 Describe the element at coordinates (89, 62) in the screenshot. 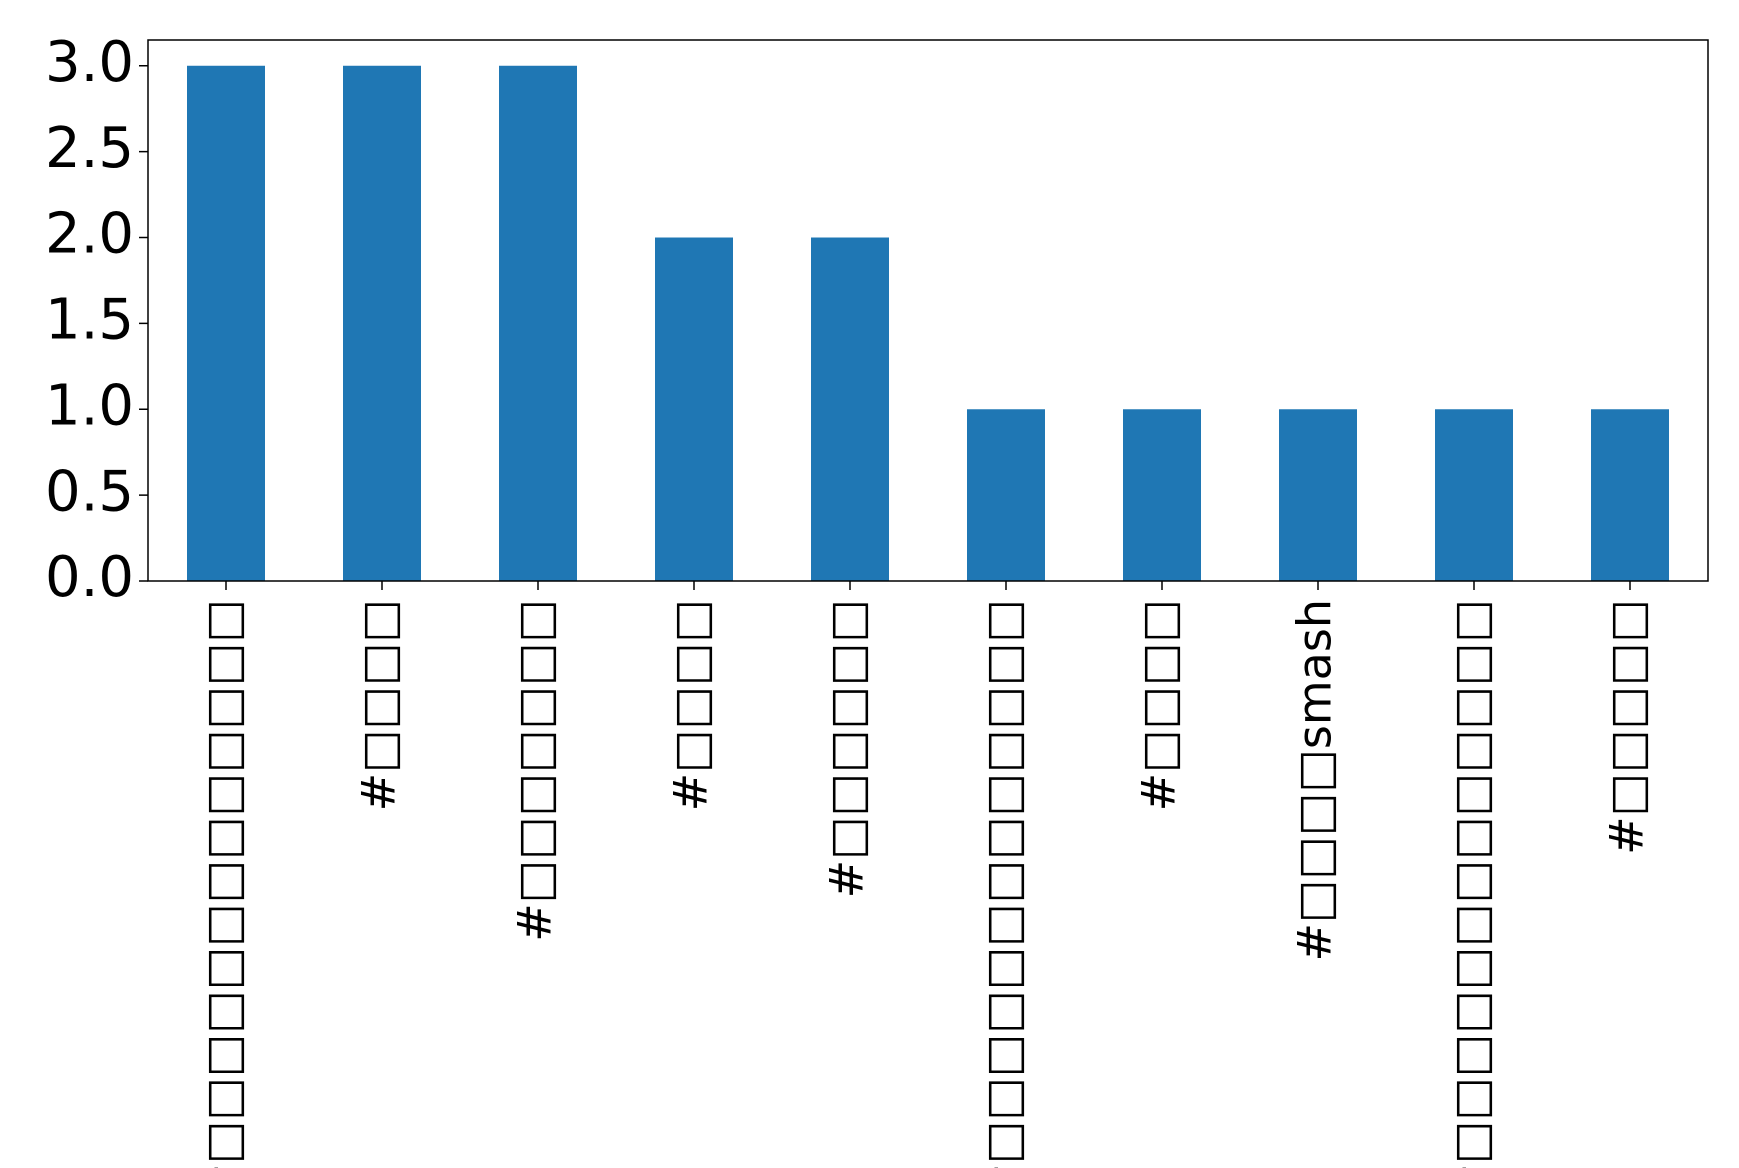

I see `y-tick-label: 3.0` at that location.